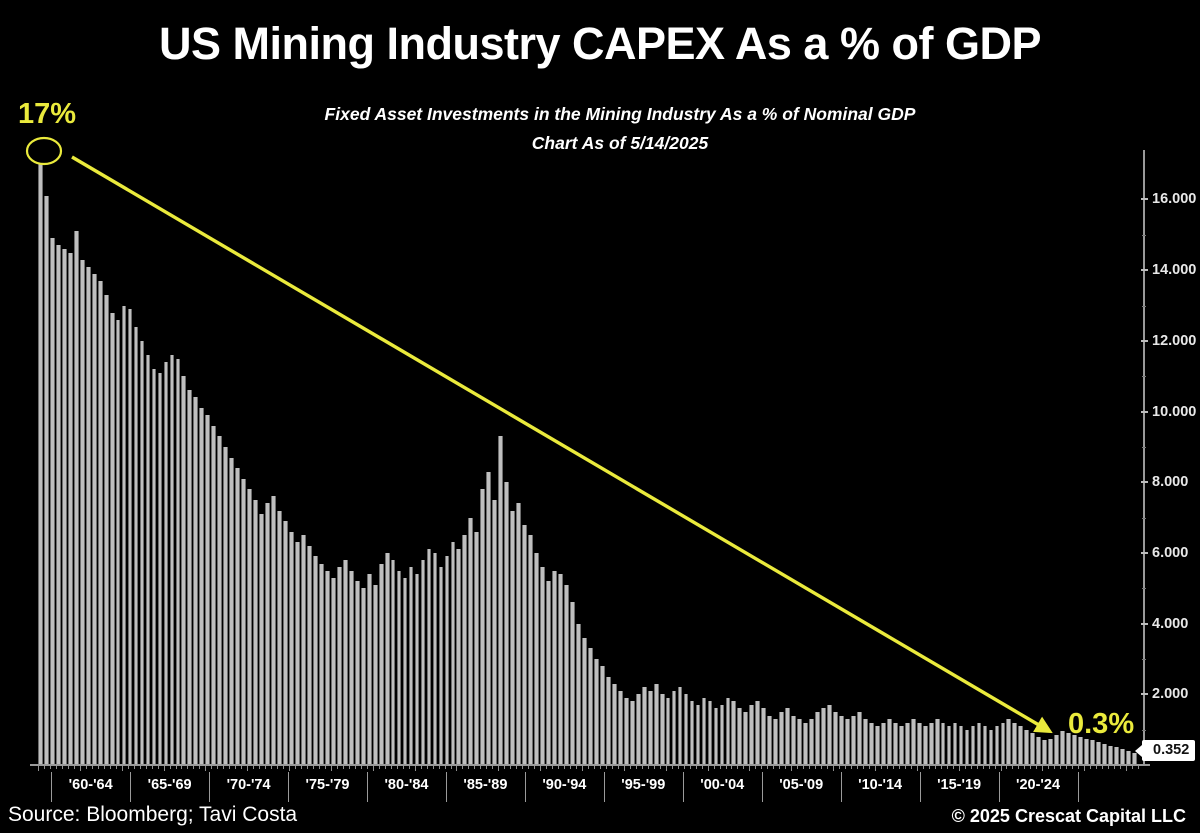  Describe the element at coordinates (1174, 340) in the screenshot. I see `y-tick-label: 12.000` at that location.